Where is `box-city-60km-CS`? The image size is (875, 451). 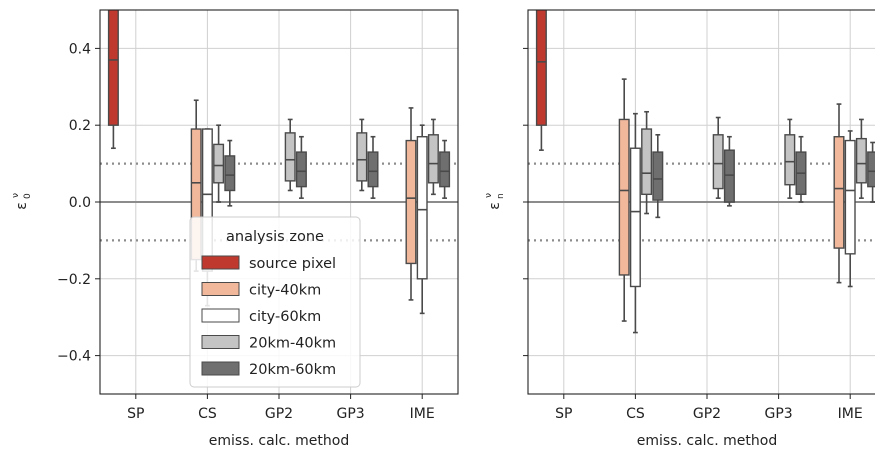 box-city-60km-CS is located at coordinates (635, 223).